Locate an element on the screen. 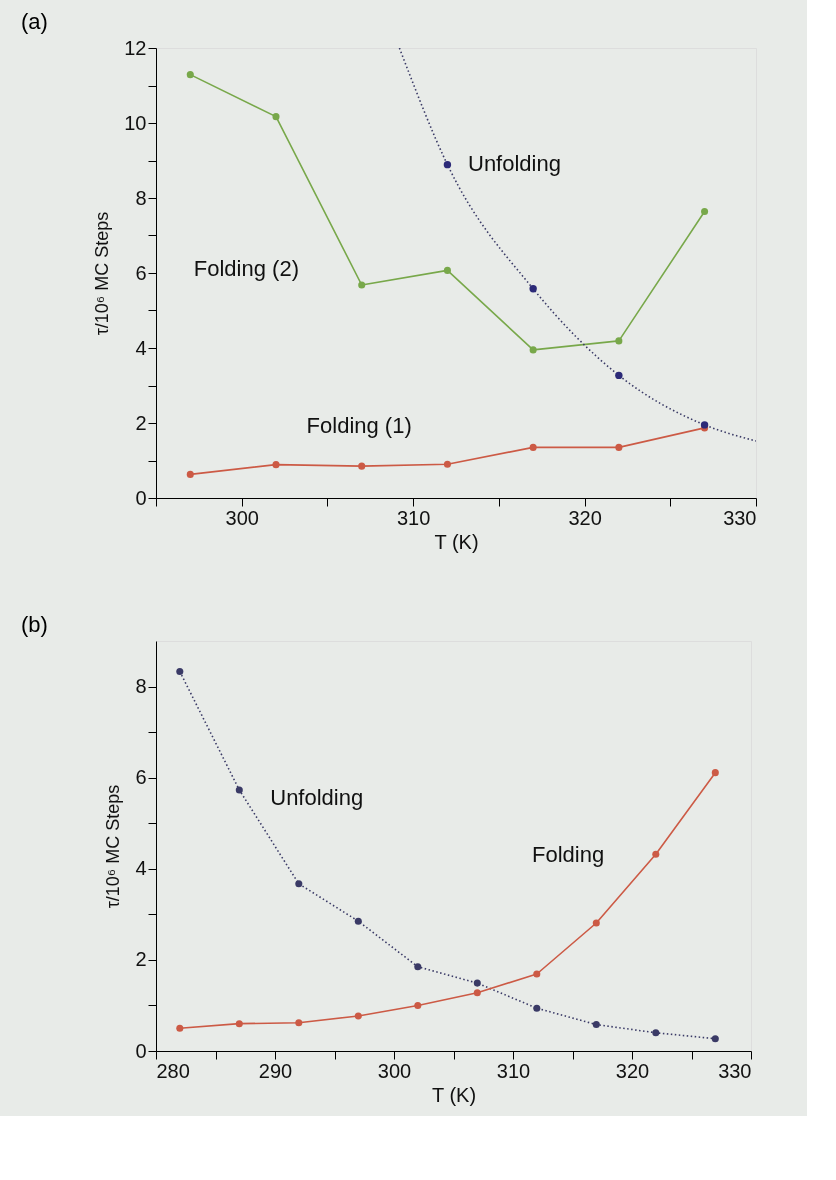 The height and width of the screenshot is (1180, 836). series-label: Folding is located at coordinates (568, 855).